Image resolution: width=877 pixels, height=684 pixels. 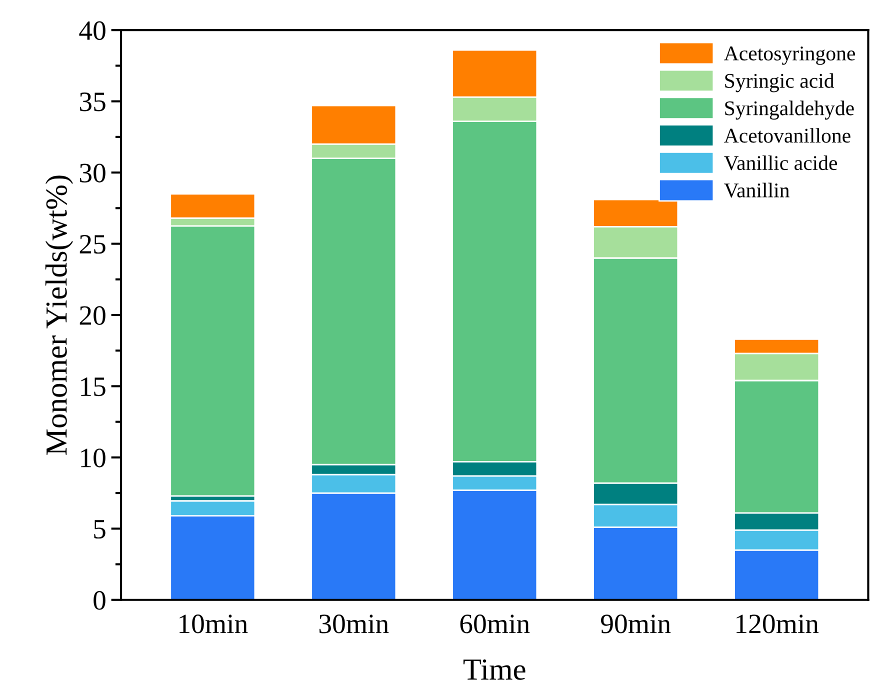 What do you see at coordinates (779, 82) in the screenshot?
I see `legend-label: Syringic acid` at bounding box center [779, 82].